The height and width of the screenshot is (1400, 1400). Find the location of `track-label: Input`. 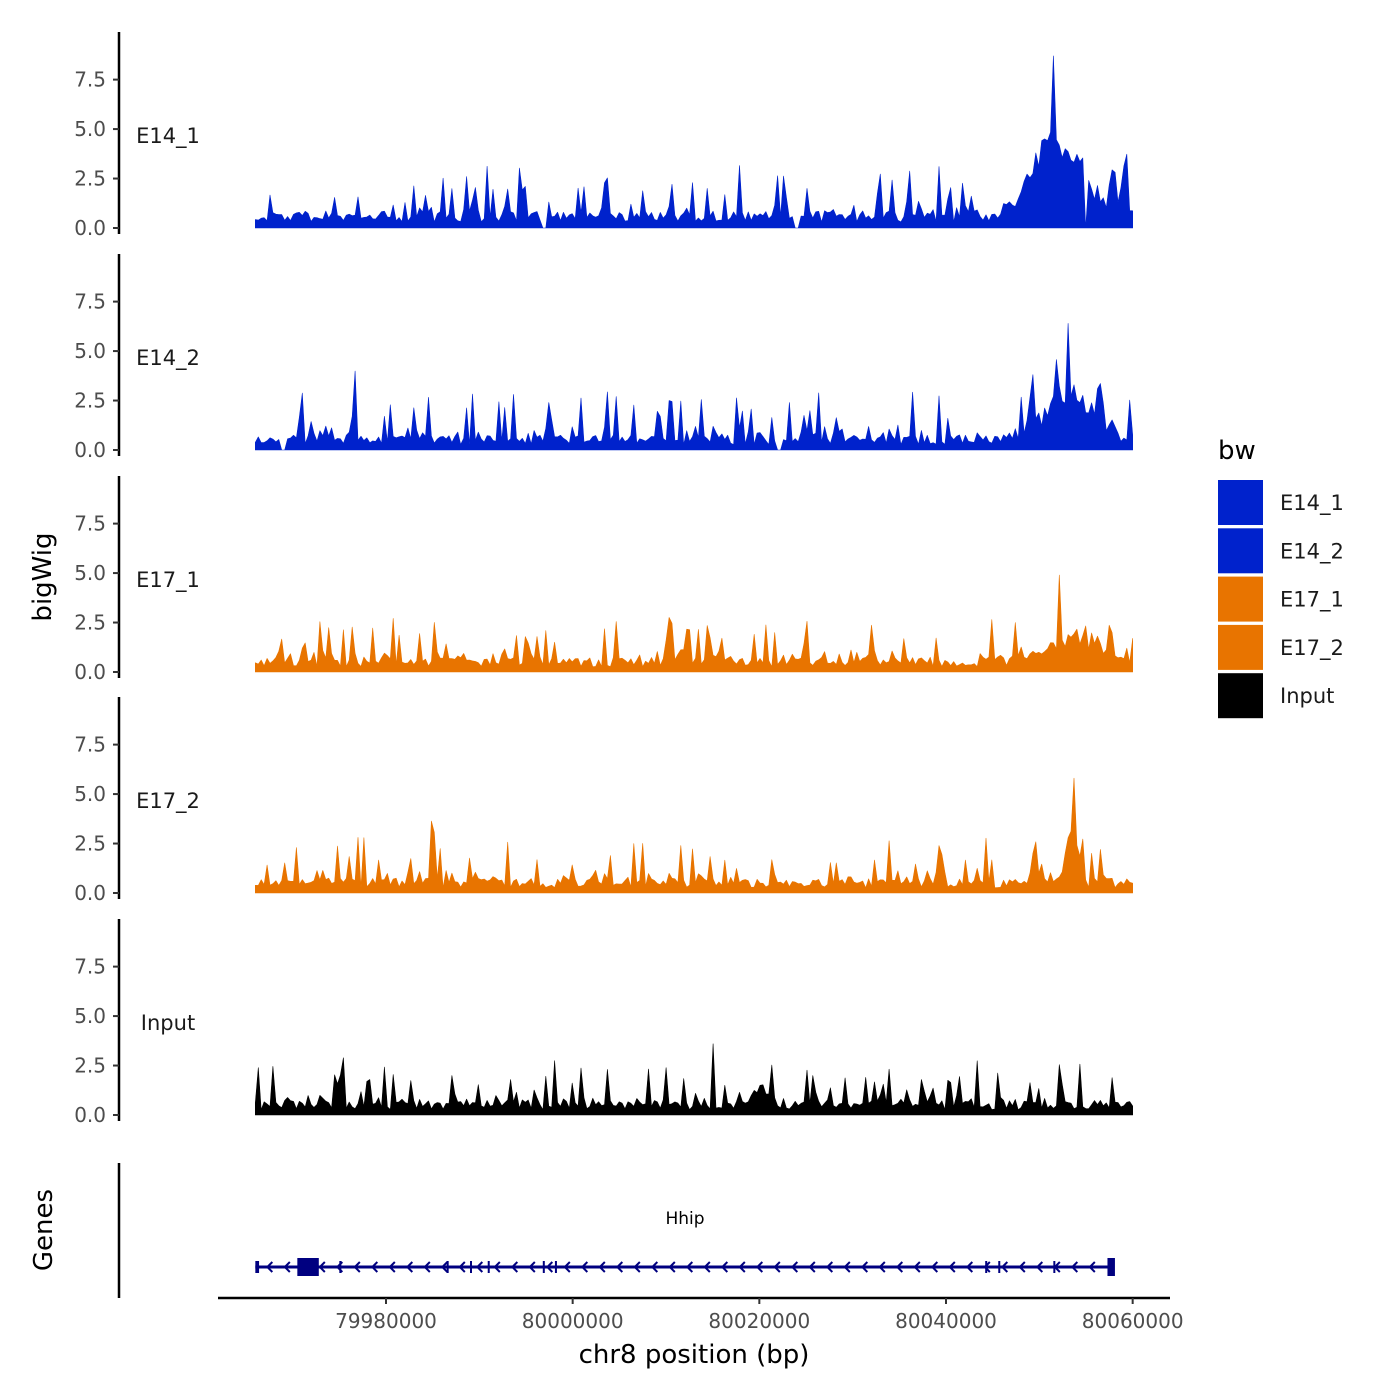

track-label: Input is located at coordinates (168, 1023).